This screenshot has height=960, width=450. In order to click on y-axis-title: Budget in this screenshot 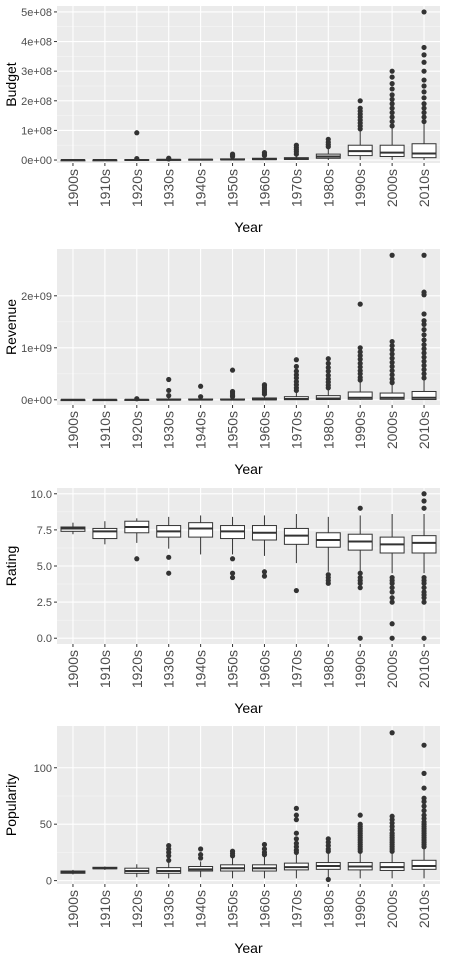, I will do `click(11, 84)`.